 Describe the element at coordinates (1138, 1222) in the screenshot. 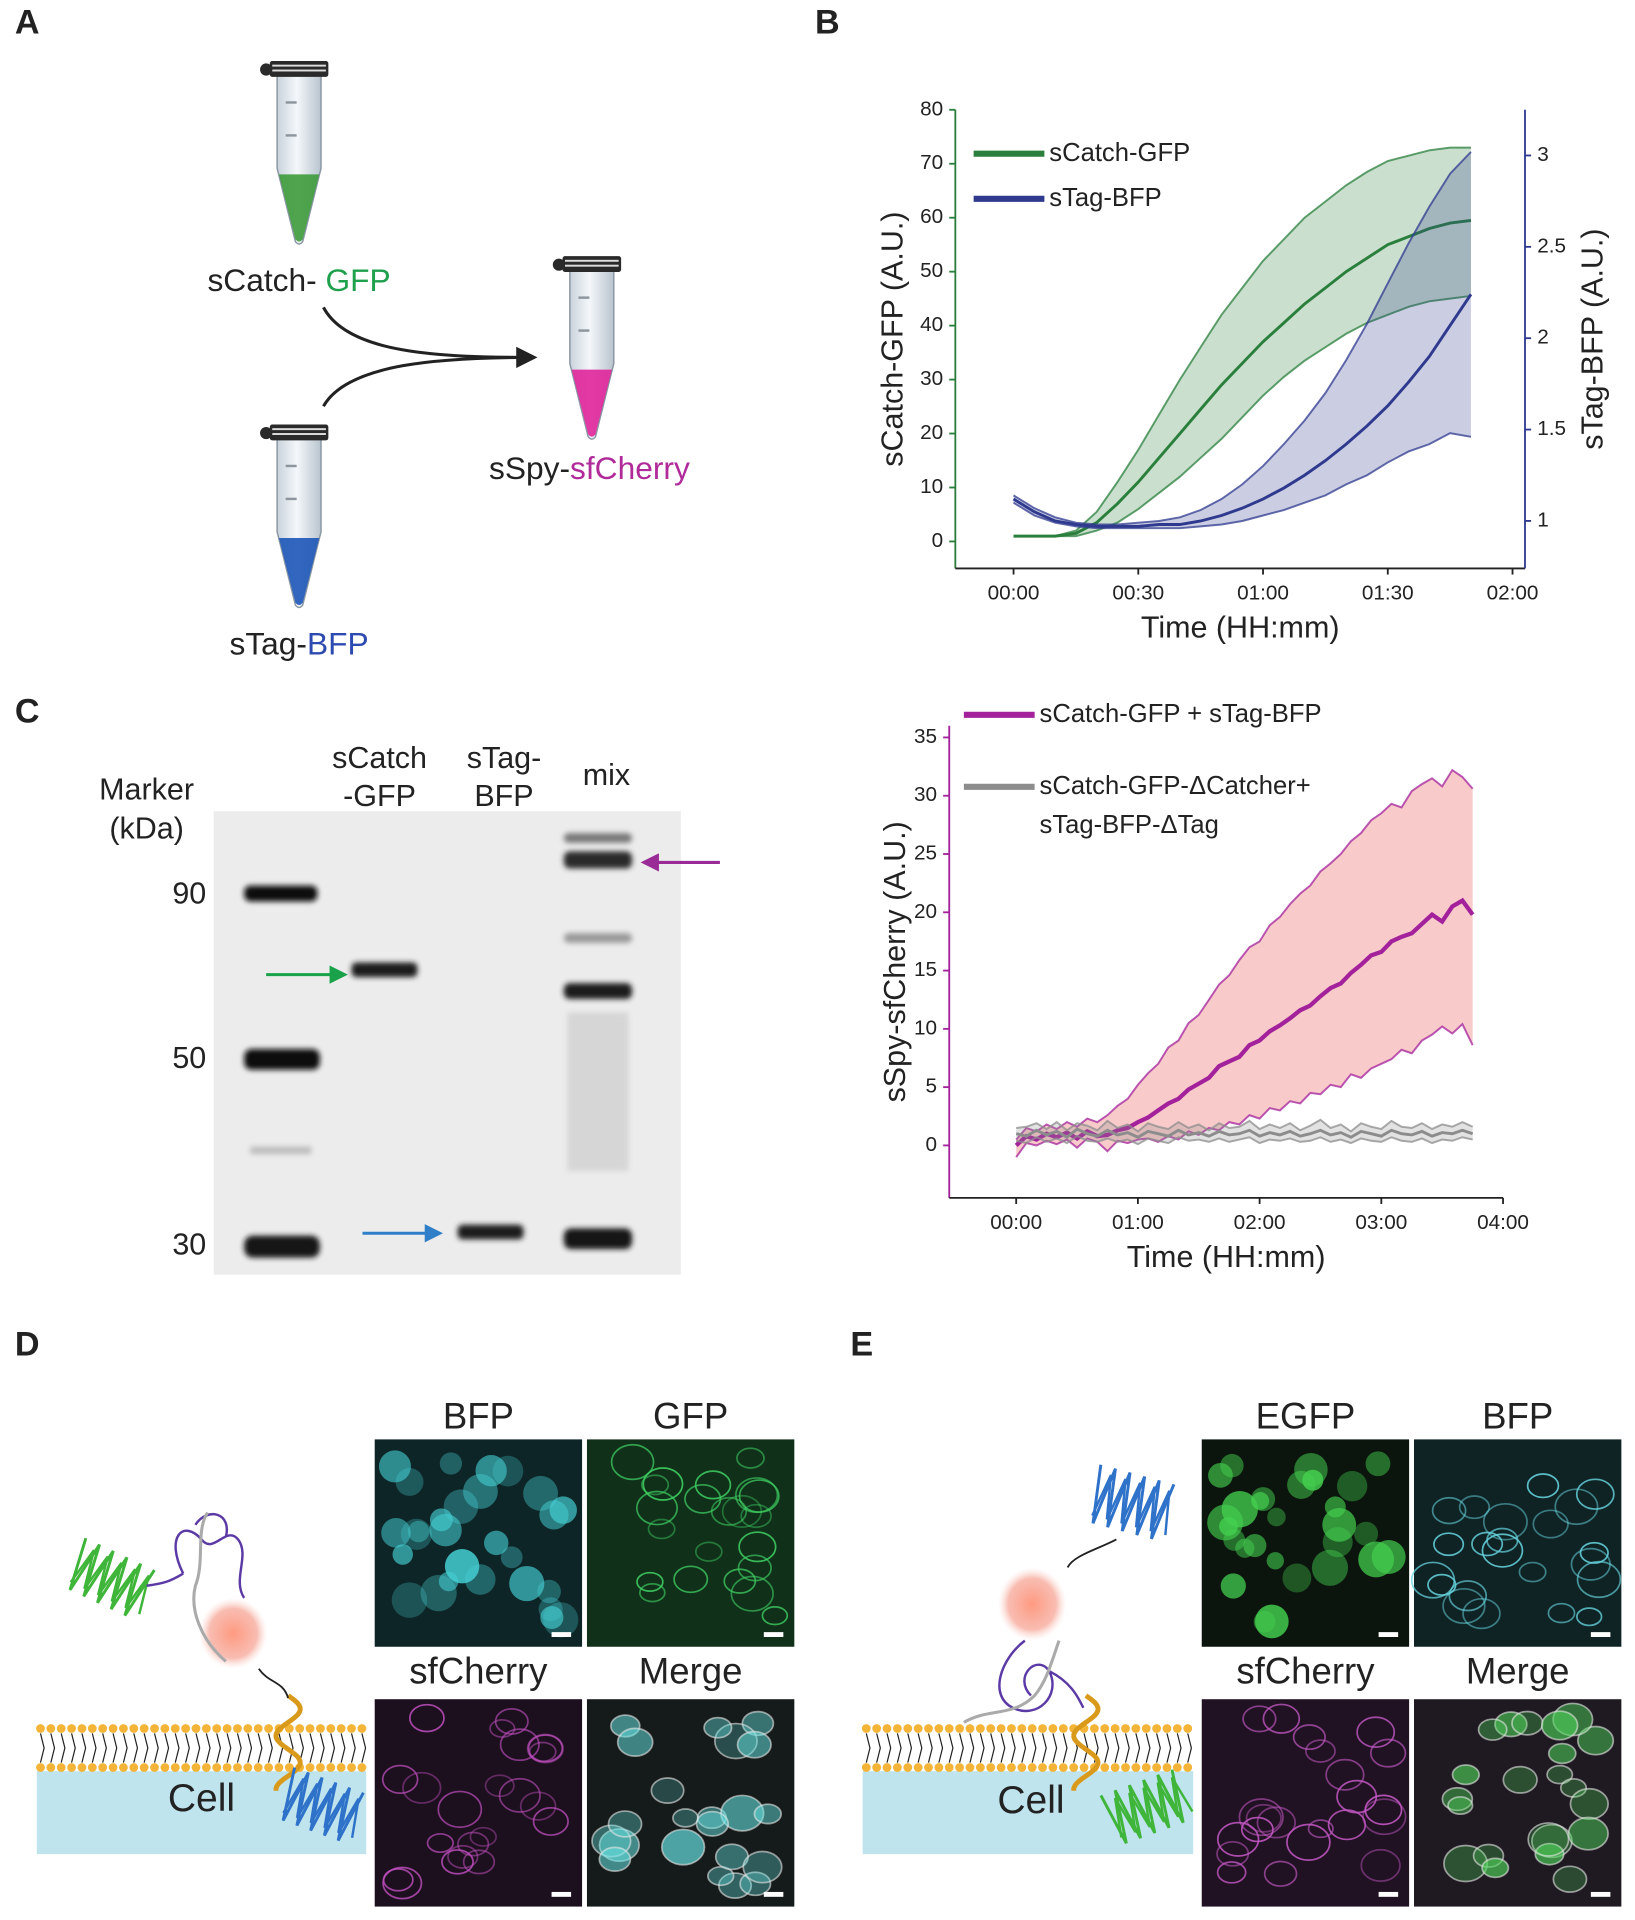

I see `x-tick-label: 01:00` at that location.